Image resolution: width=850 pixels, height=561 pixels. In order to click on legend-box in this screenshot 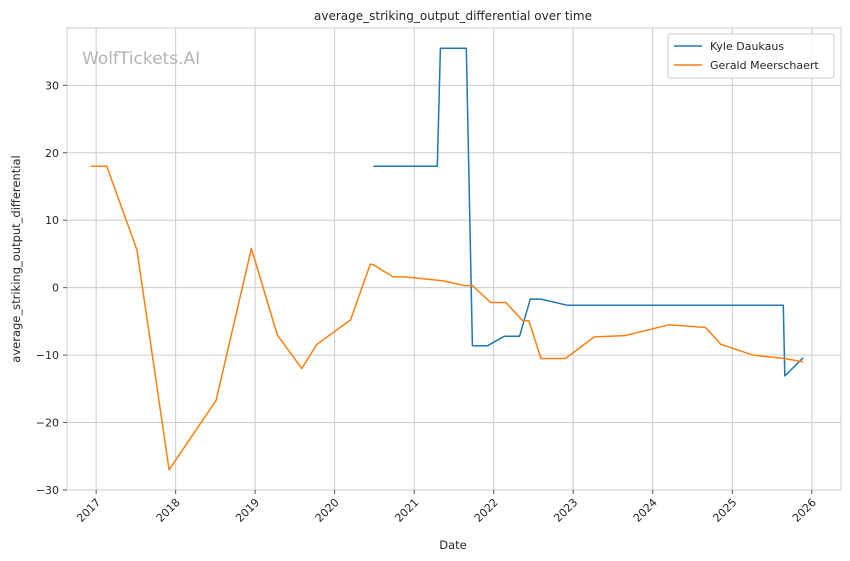, I will do `click(751, 56)`.